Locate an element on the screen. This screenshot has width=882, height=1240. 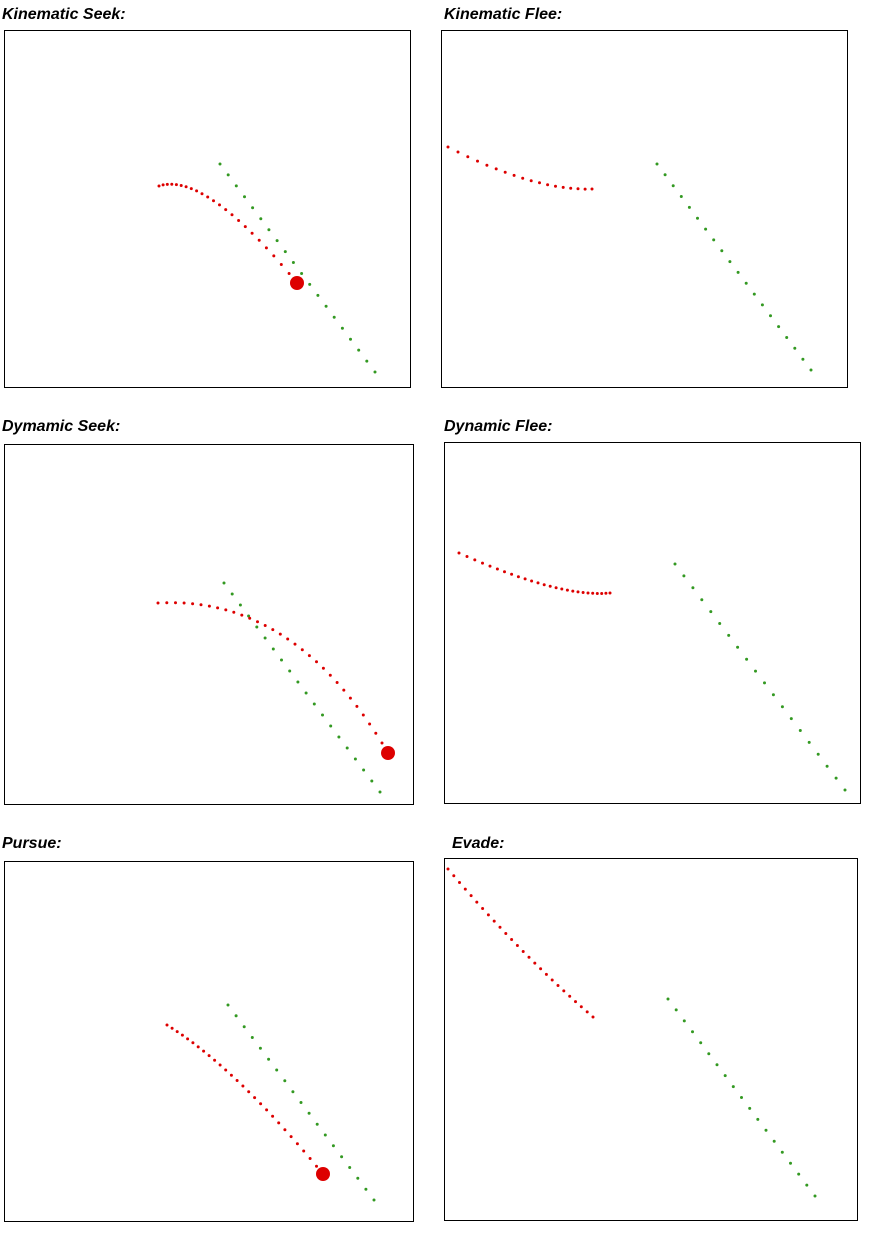
panel-evade is located at coordinates (651, 1039).